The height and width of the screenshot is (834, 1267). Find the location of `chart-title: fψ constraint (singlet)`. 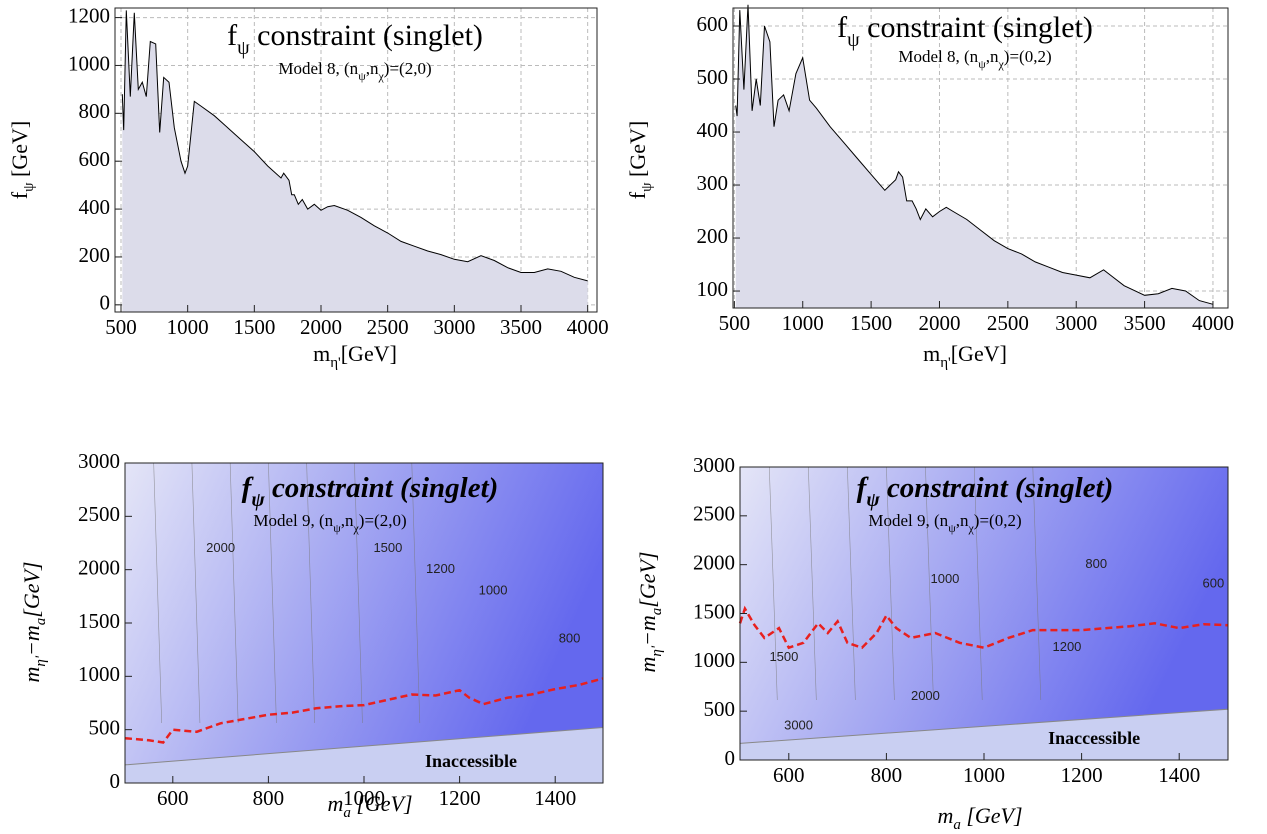

chart-title: fψ constraint (singlet) is located at coordinates (985, 491).